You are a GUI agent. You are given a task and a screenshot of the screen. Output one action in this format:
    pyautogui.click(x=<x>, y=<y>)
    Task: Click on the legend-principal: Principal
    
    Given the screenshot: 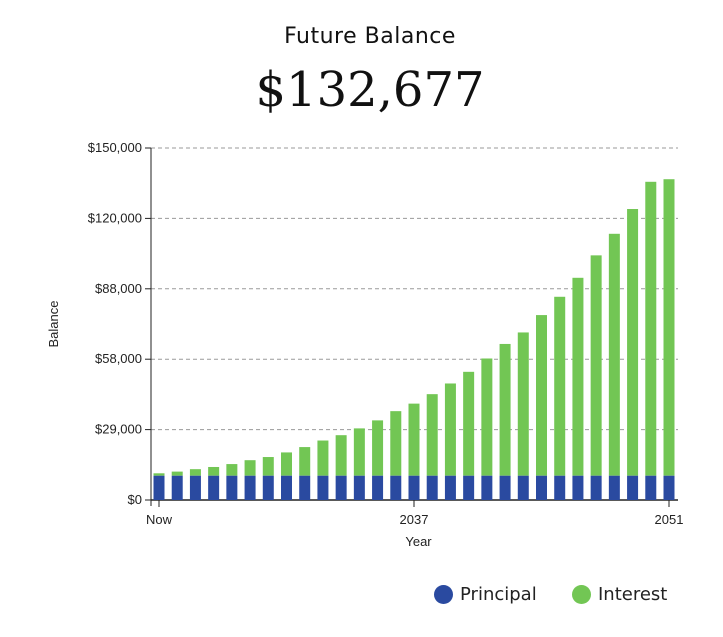 What is the action you would take?
    pyautogui.click(x=485, y=594)
    